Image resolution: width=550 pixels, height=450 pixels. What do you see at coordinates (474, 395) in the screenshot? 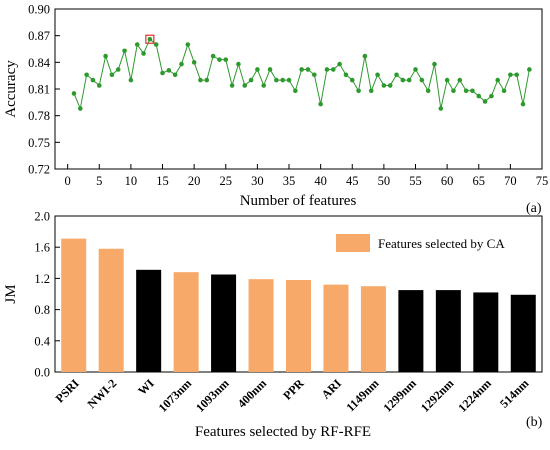
I see `jm-category-label: 1224nm` at bounding box center [474, 395].